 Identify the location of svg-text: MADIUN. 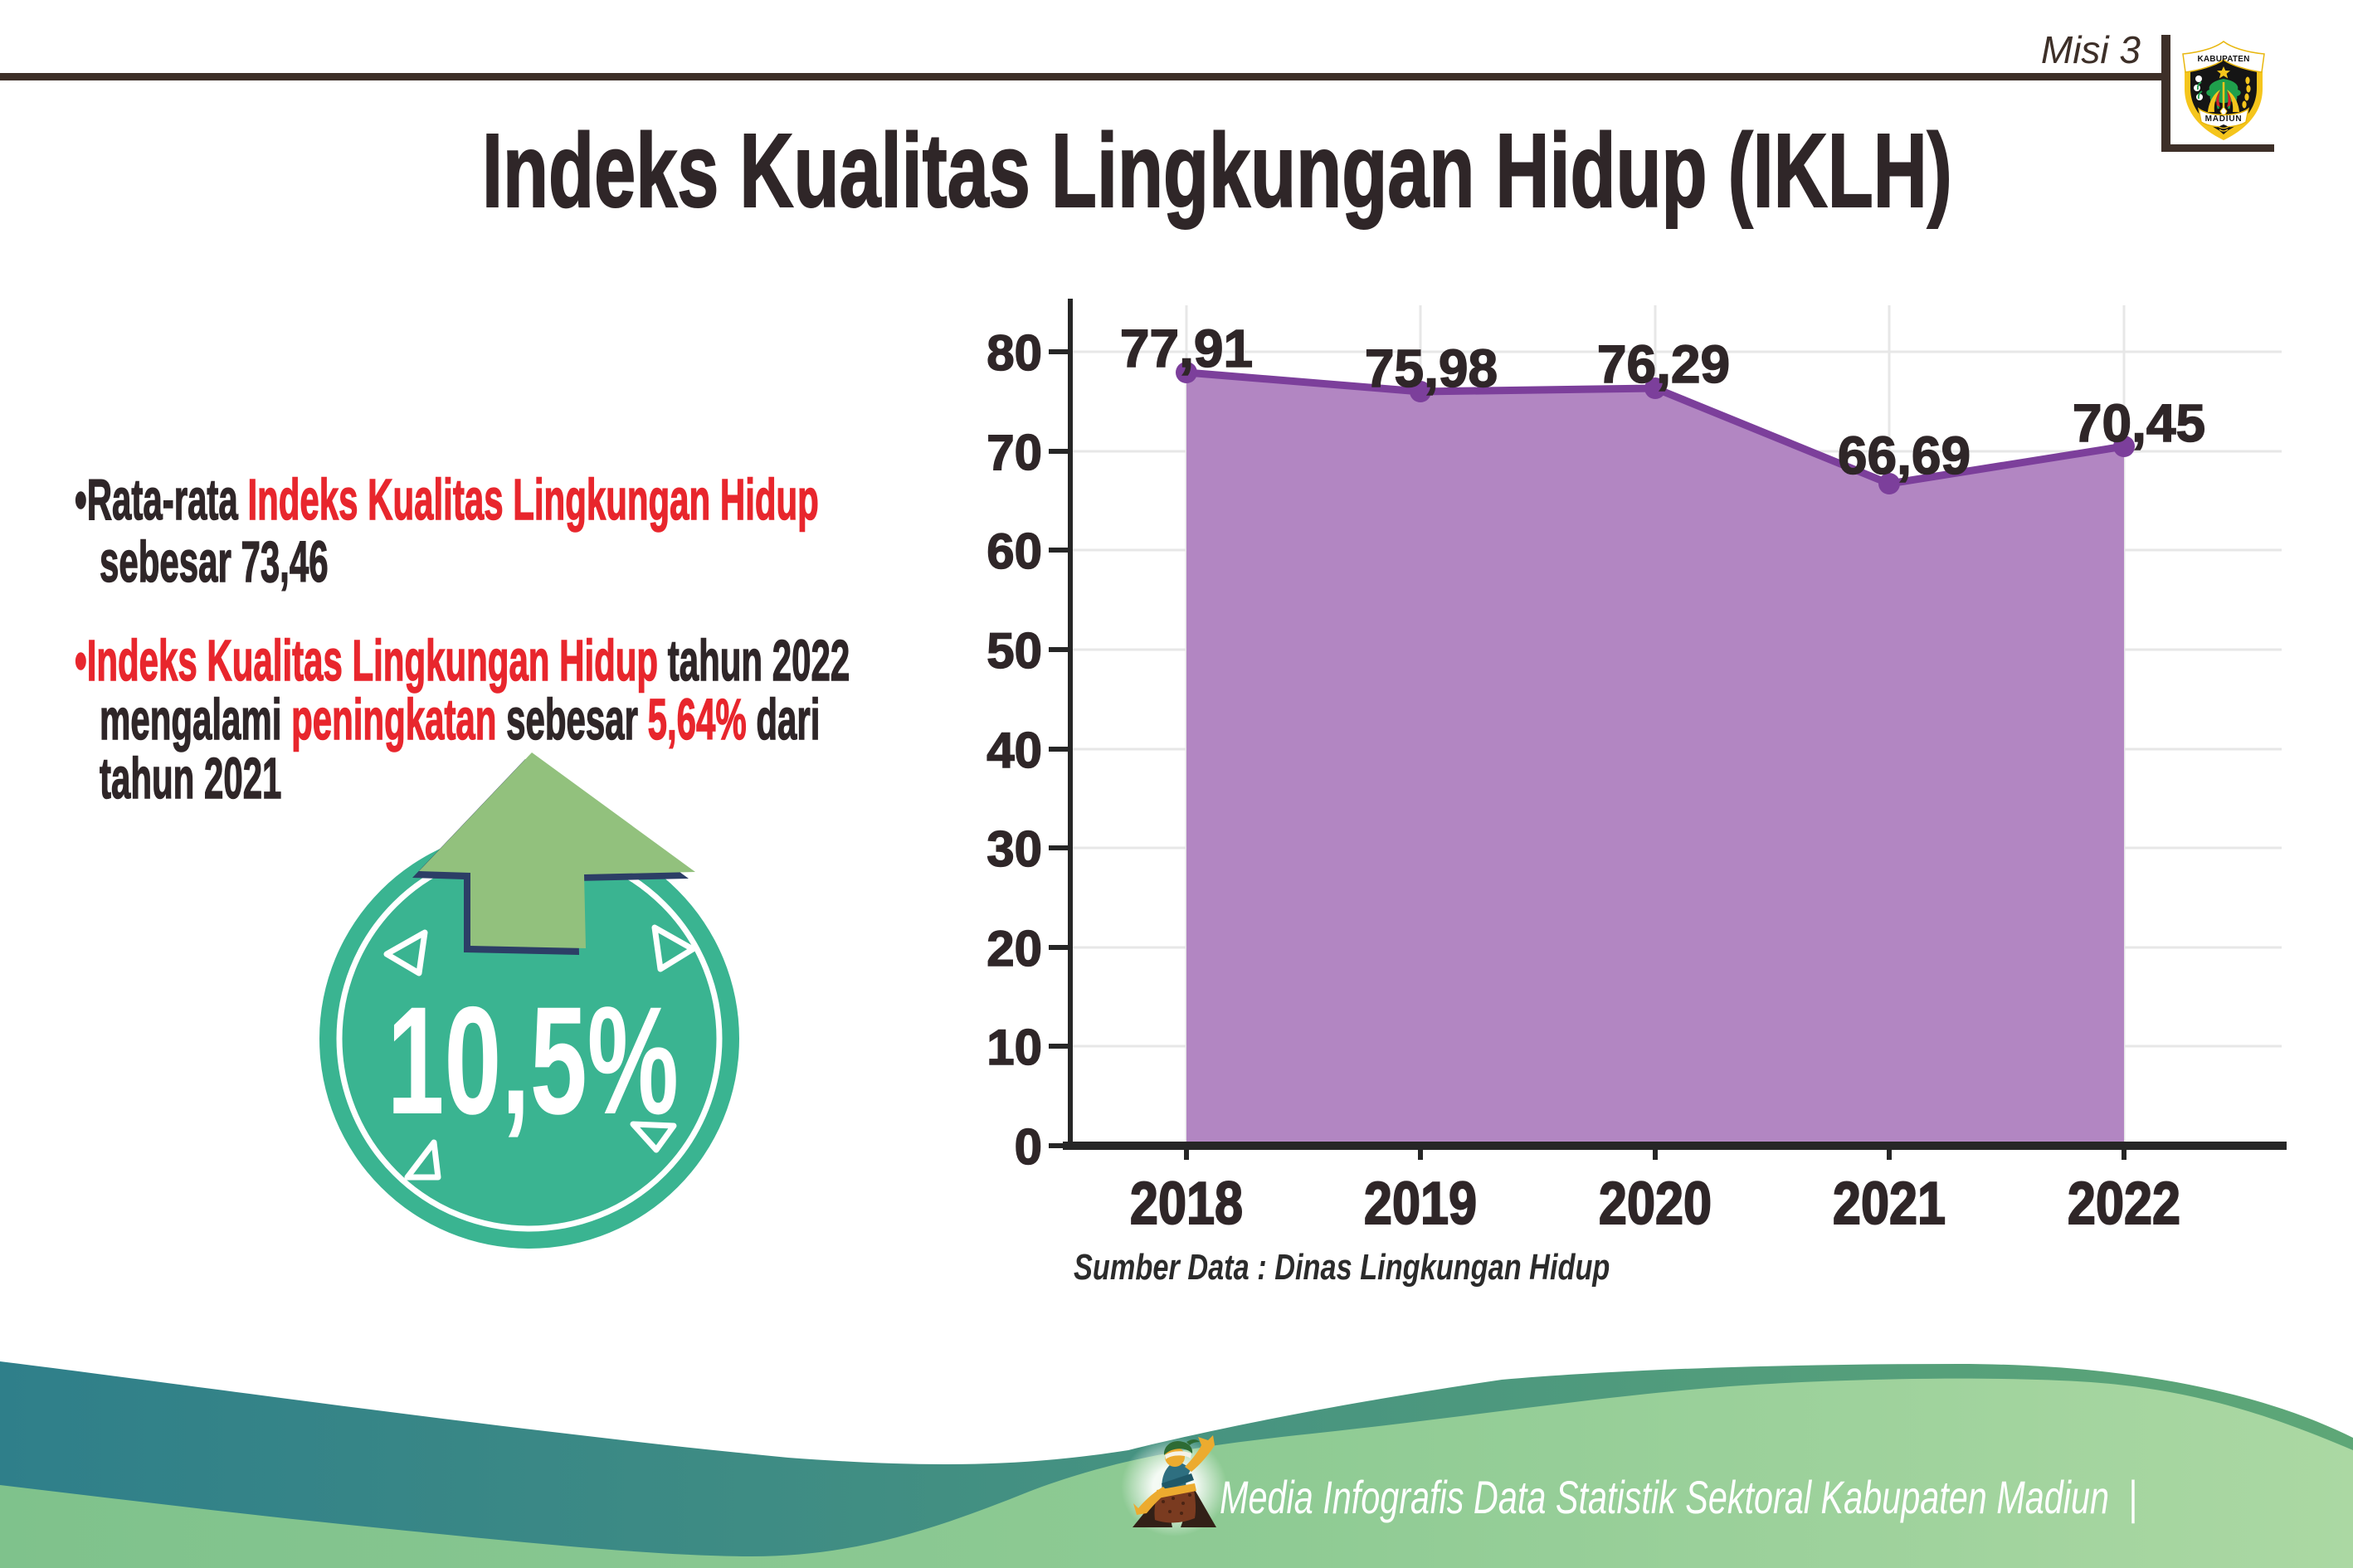
(2224, 119).